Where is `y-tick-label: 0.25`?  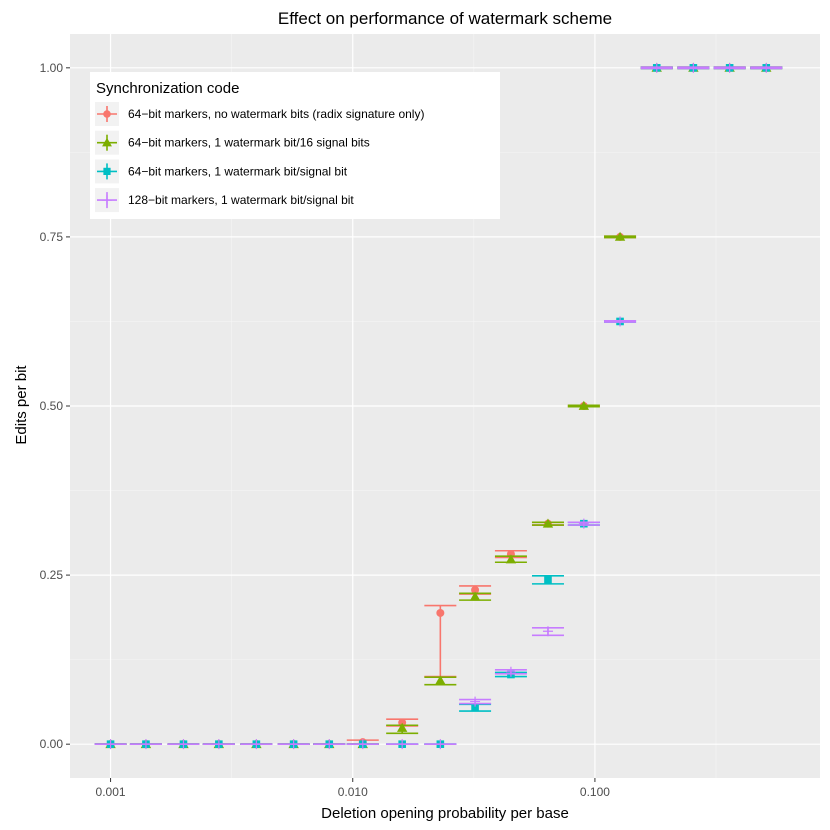 y-tick-label: 0.25 is located at coordinates (52, 575).